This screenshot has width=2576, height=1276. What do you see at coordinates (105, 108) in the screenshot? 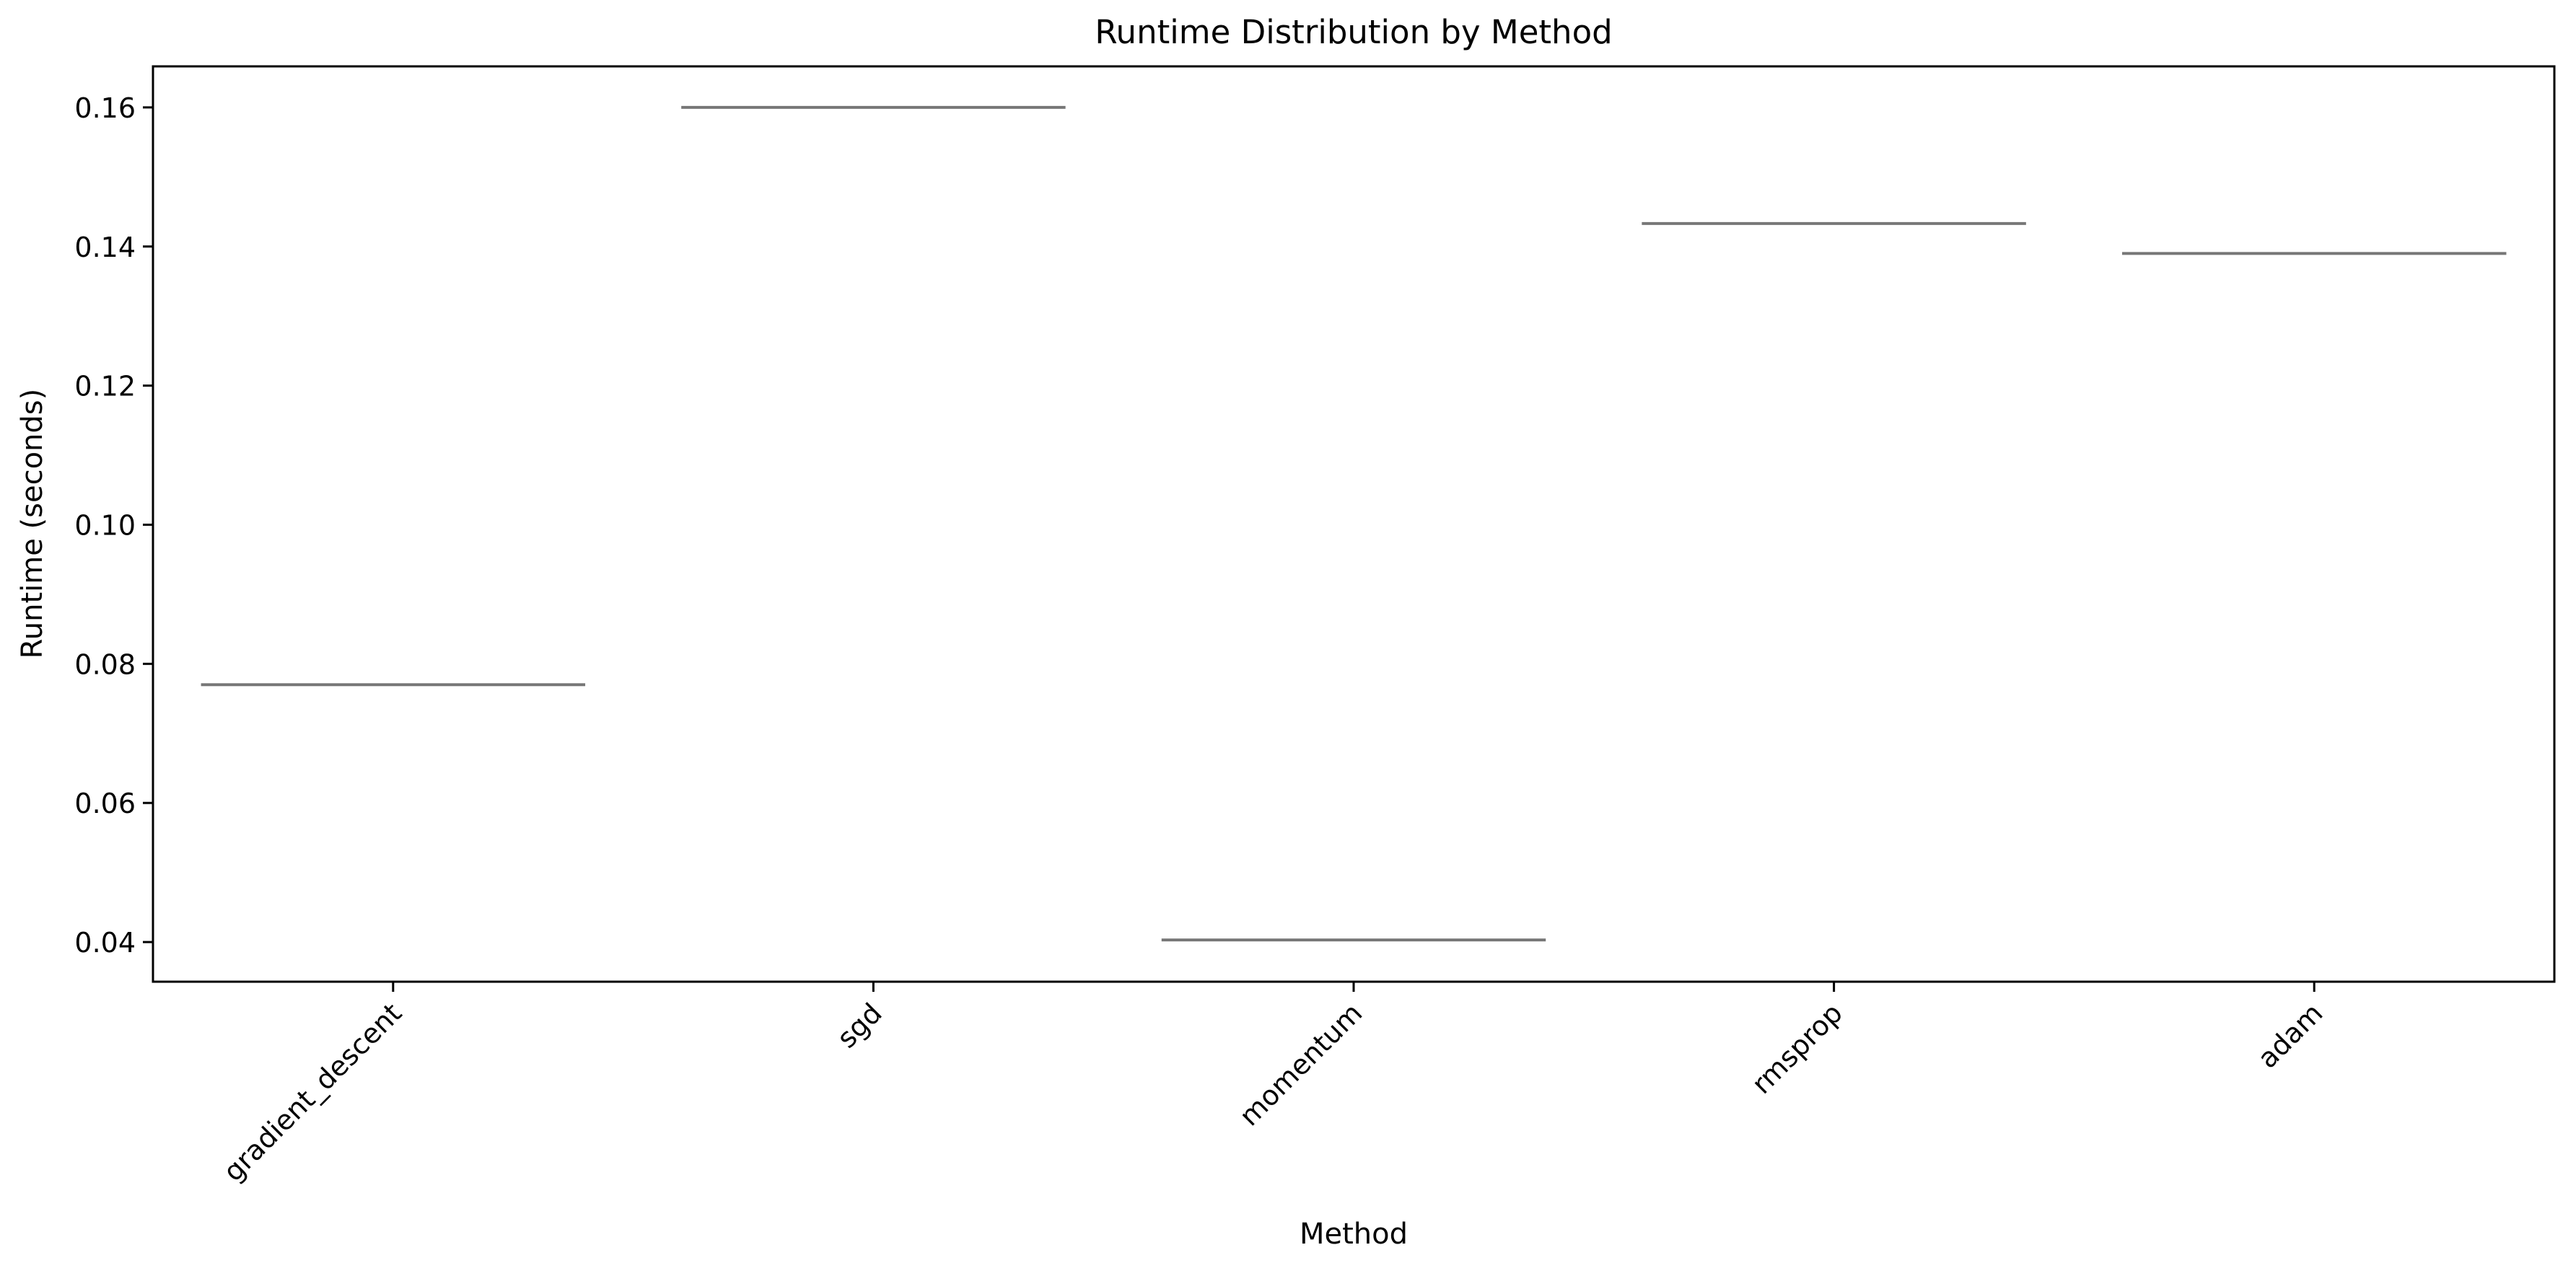
I see `y-tick-label: 0.16` at bounding box center [105, 108].